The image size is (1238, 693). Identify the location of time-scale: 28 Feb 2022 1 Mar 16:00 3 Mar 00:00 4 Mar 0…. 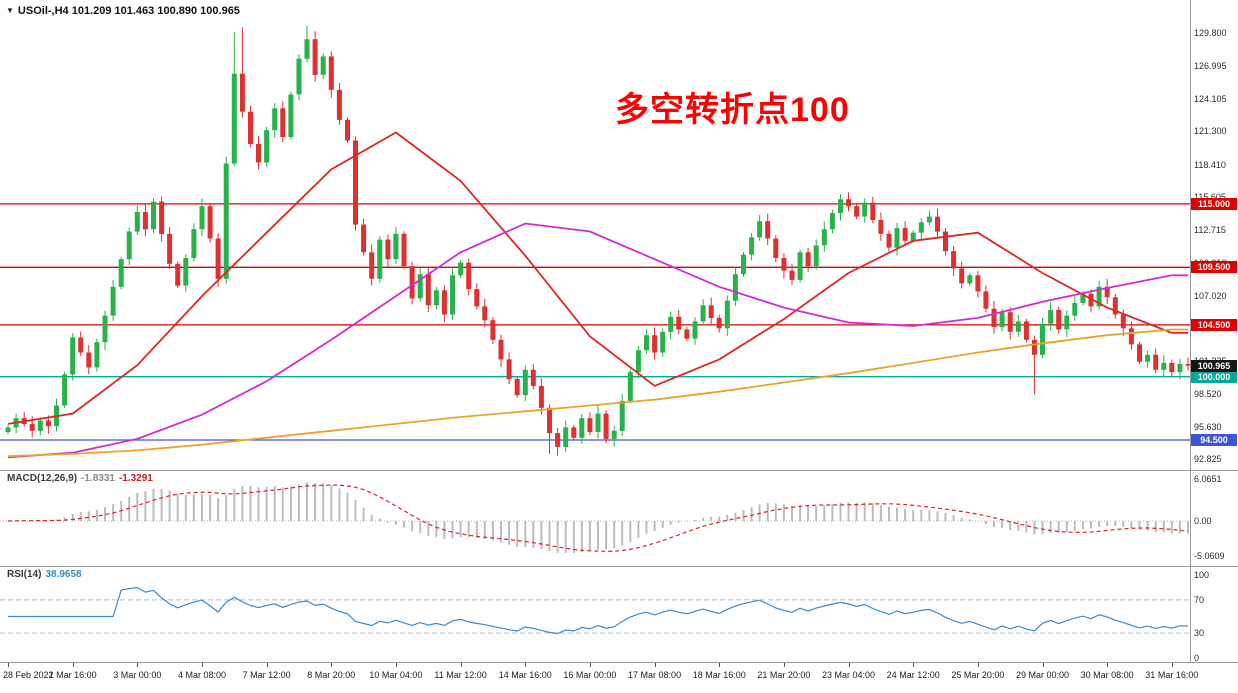
(619, 678).